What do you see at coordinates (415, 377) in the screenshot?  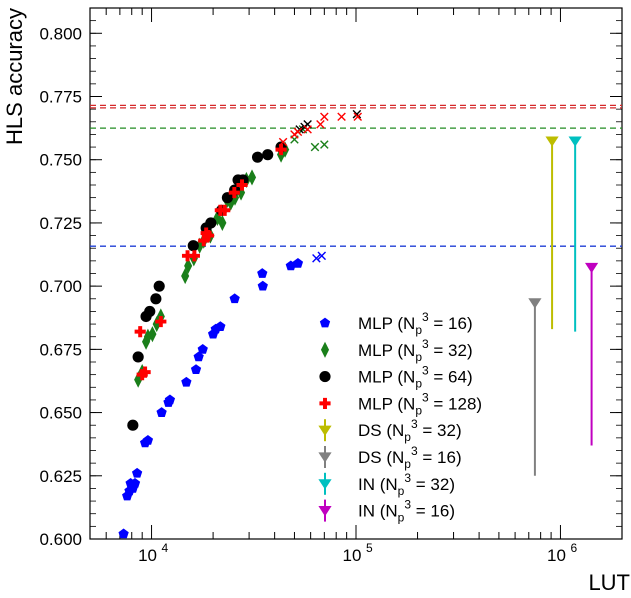 I see `legend-label: MLP (Np3 = 64)` at bounding box center [415, 377].